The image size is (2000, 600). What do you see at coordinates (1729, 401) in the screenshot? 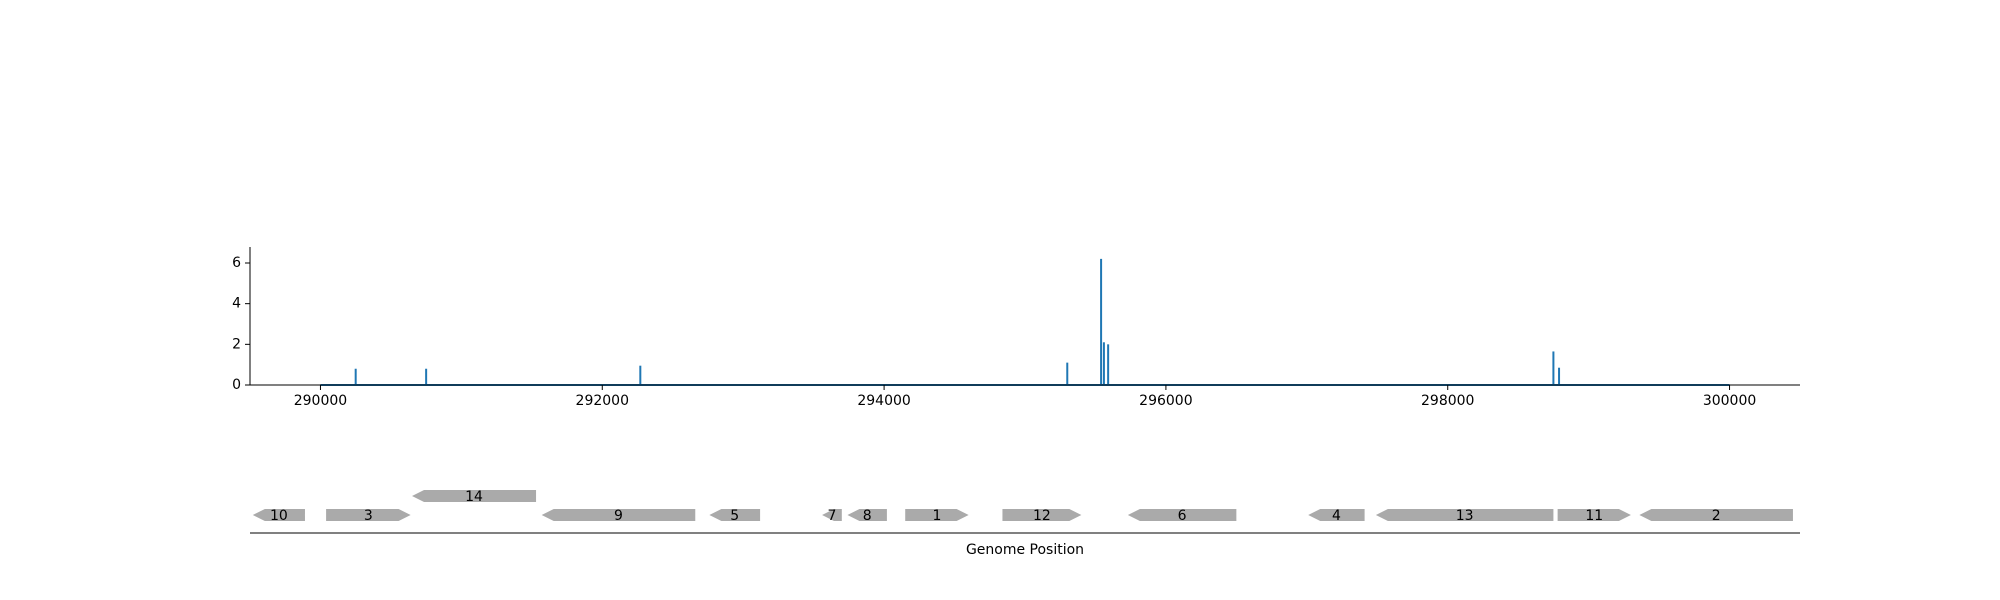
I see `x-tick-label: 300000` at bounding box center [1729, 401].